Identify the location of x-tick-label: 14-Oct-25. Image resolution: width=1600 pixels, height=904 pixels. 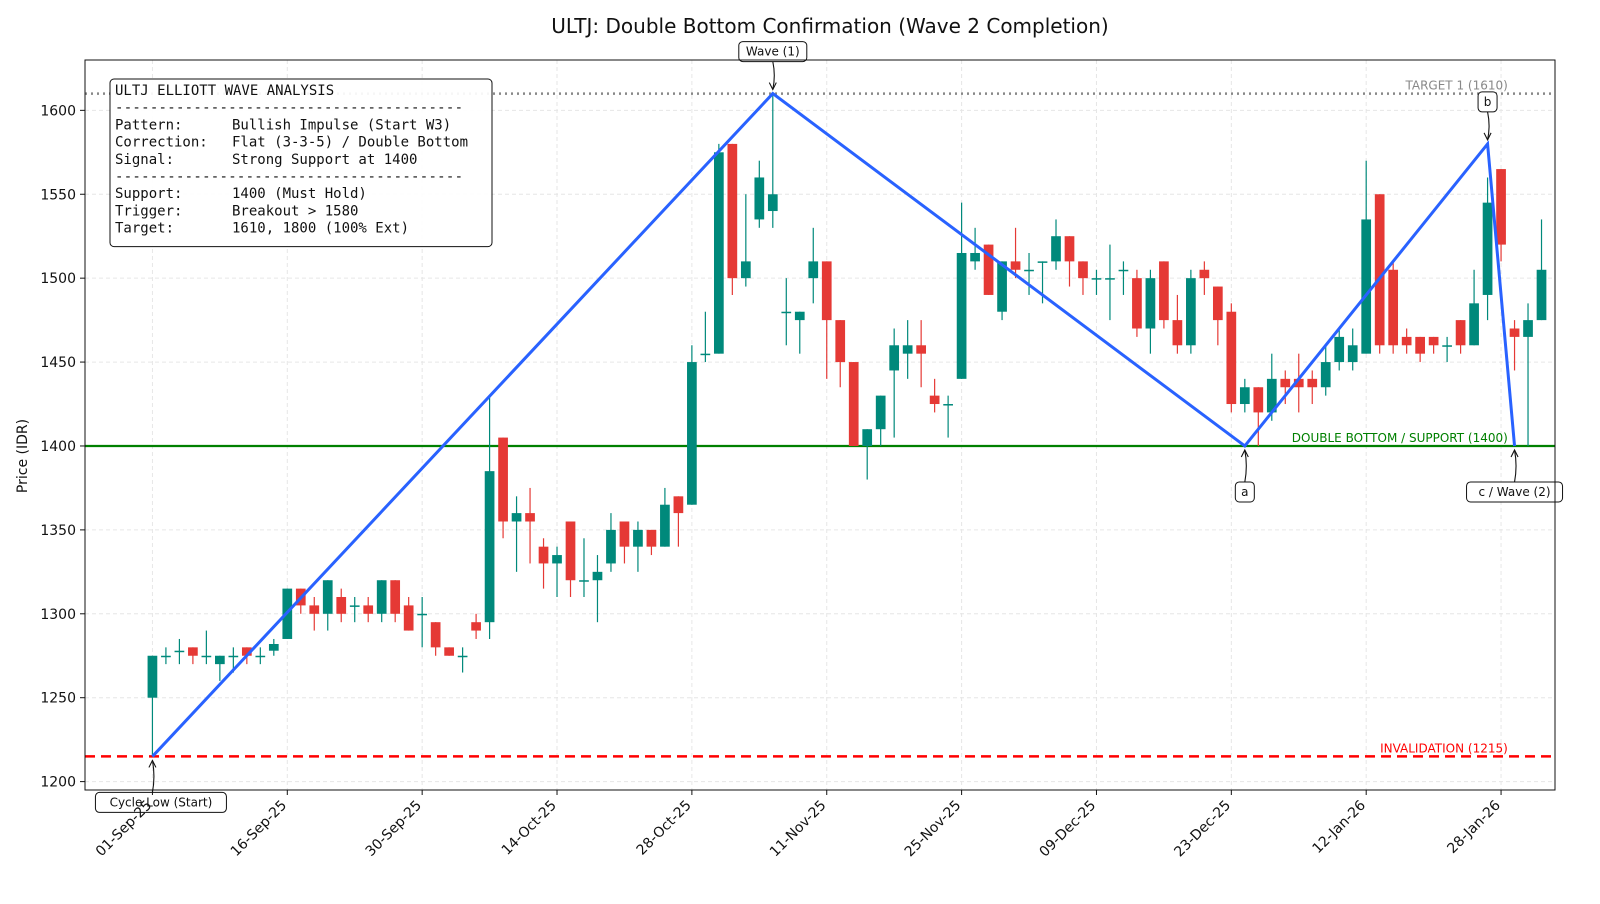
(529, 828).